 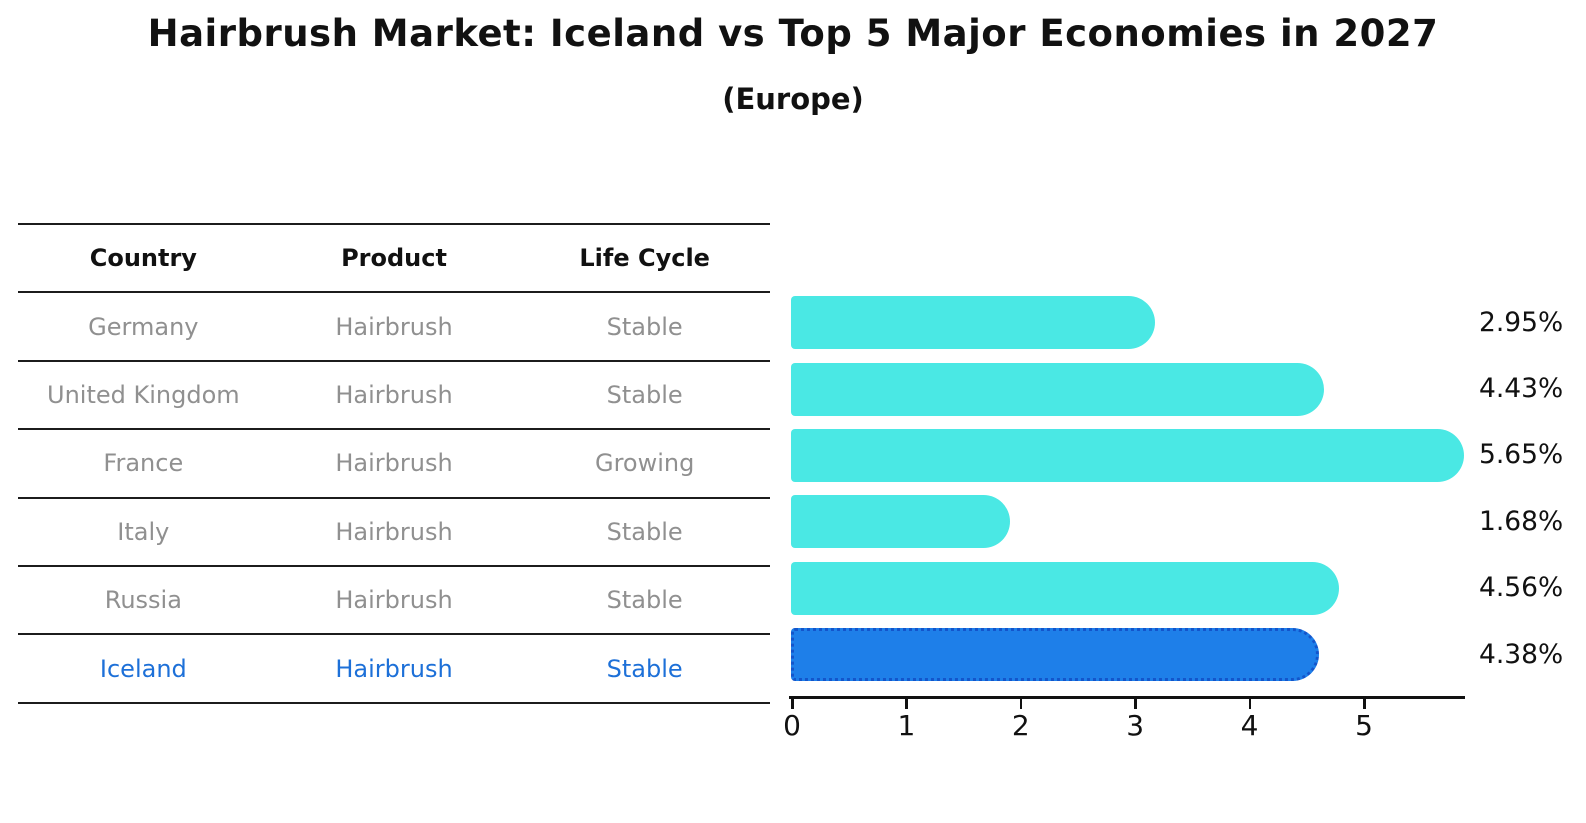 What do you see at coordinates (1127, 455) in the screenshot?
I see `bar-france` at bounding box center [1127, 455].